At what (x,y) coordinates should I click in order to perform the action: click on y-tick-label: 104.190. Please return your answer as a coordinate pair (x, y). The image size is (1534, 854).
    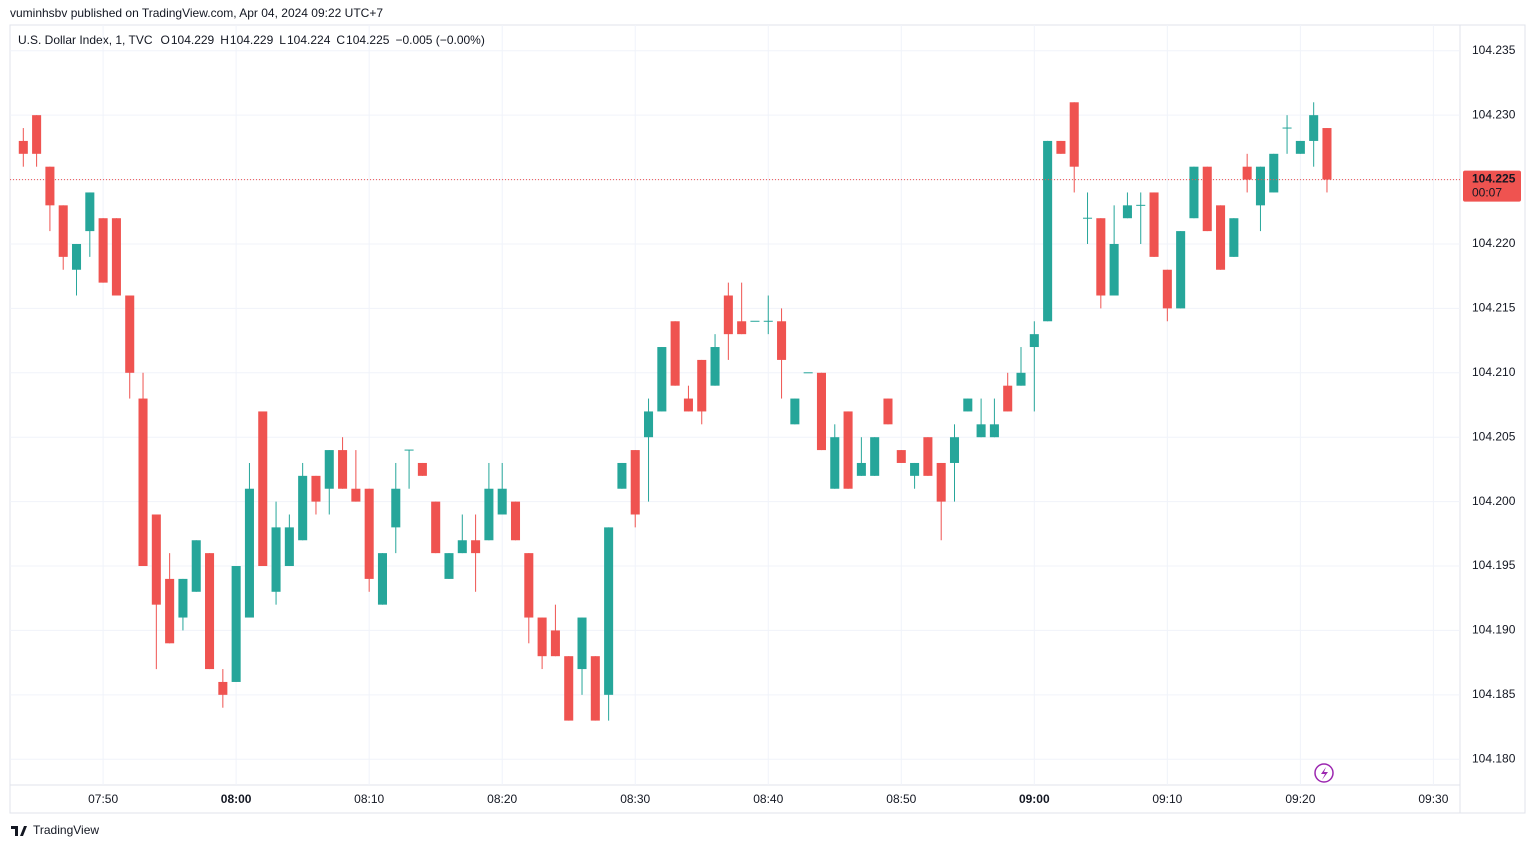
    Looking at the image, I should click on (1494, 630).